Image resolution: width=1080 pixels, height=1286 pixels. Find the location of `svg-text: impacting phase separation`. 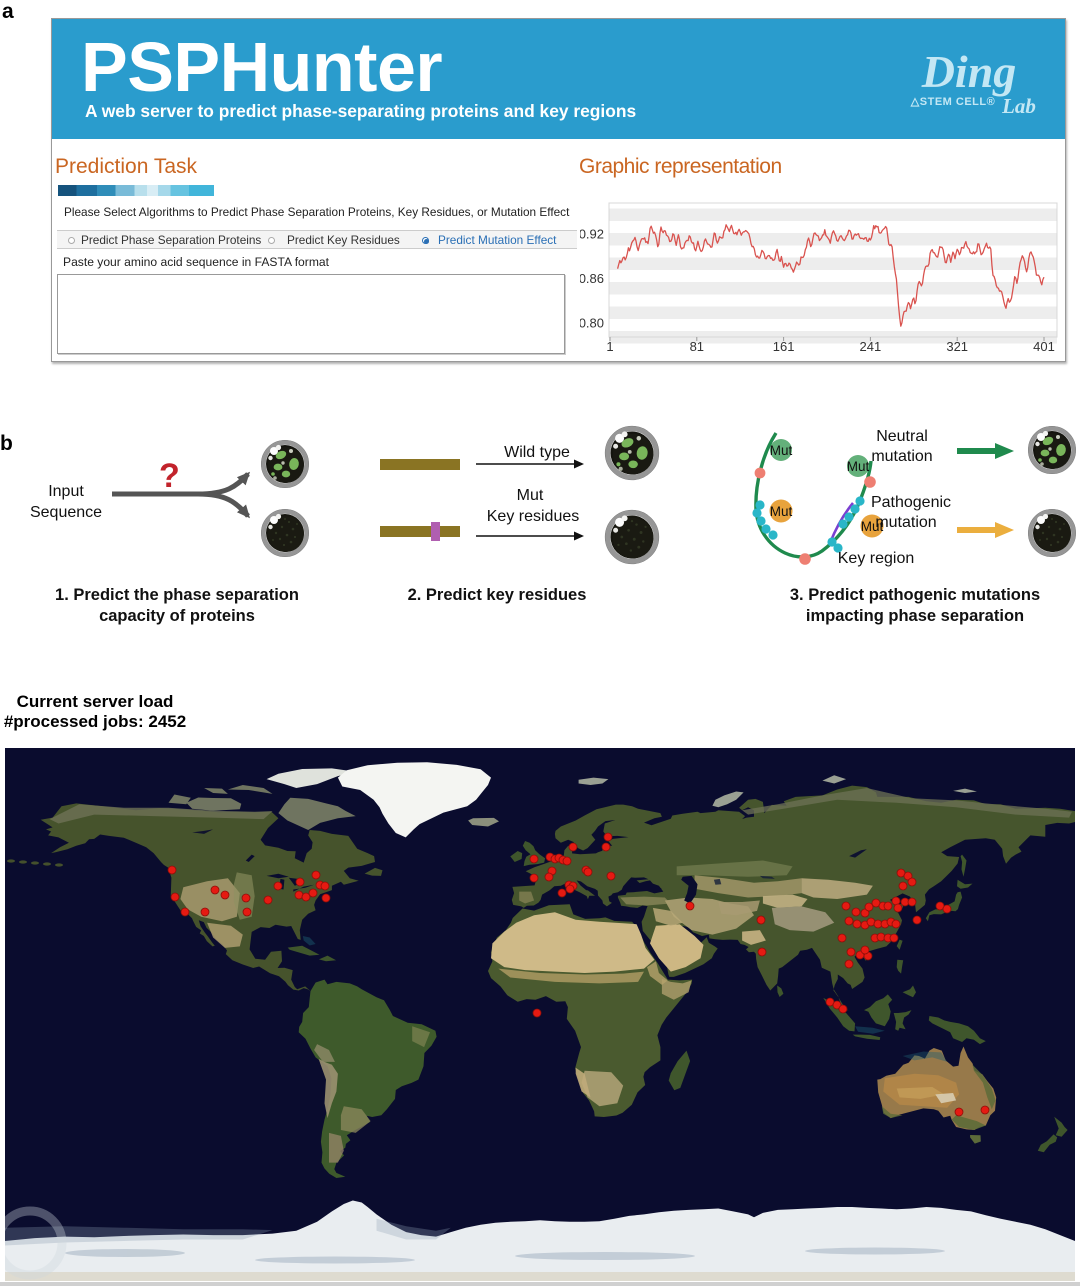

svg-text: impacting phase separation is located at coordinates (915, 616).